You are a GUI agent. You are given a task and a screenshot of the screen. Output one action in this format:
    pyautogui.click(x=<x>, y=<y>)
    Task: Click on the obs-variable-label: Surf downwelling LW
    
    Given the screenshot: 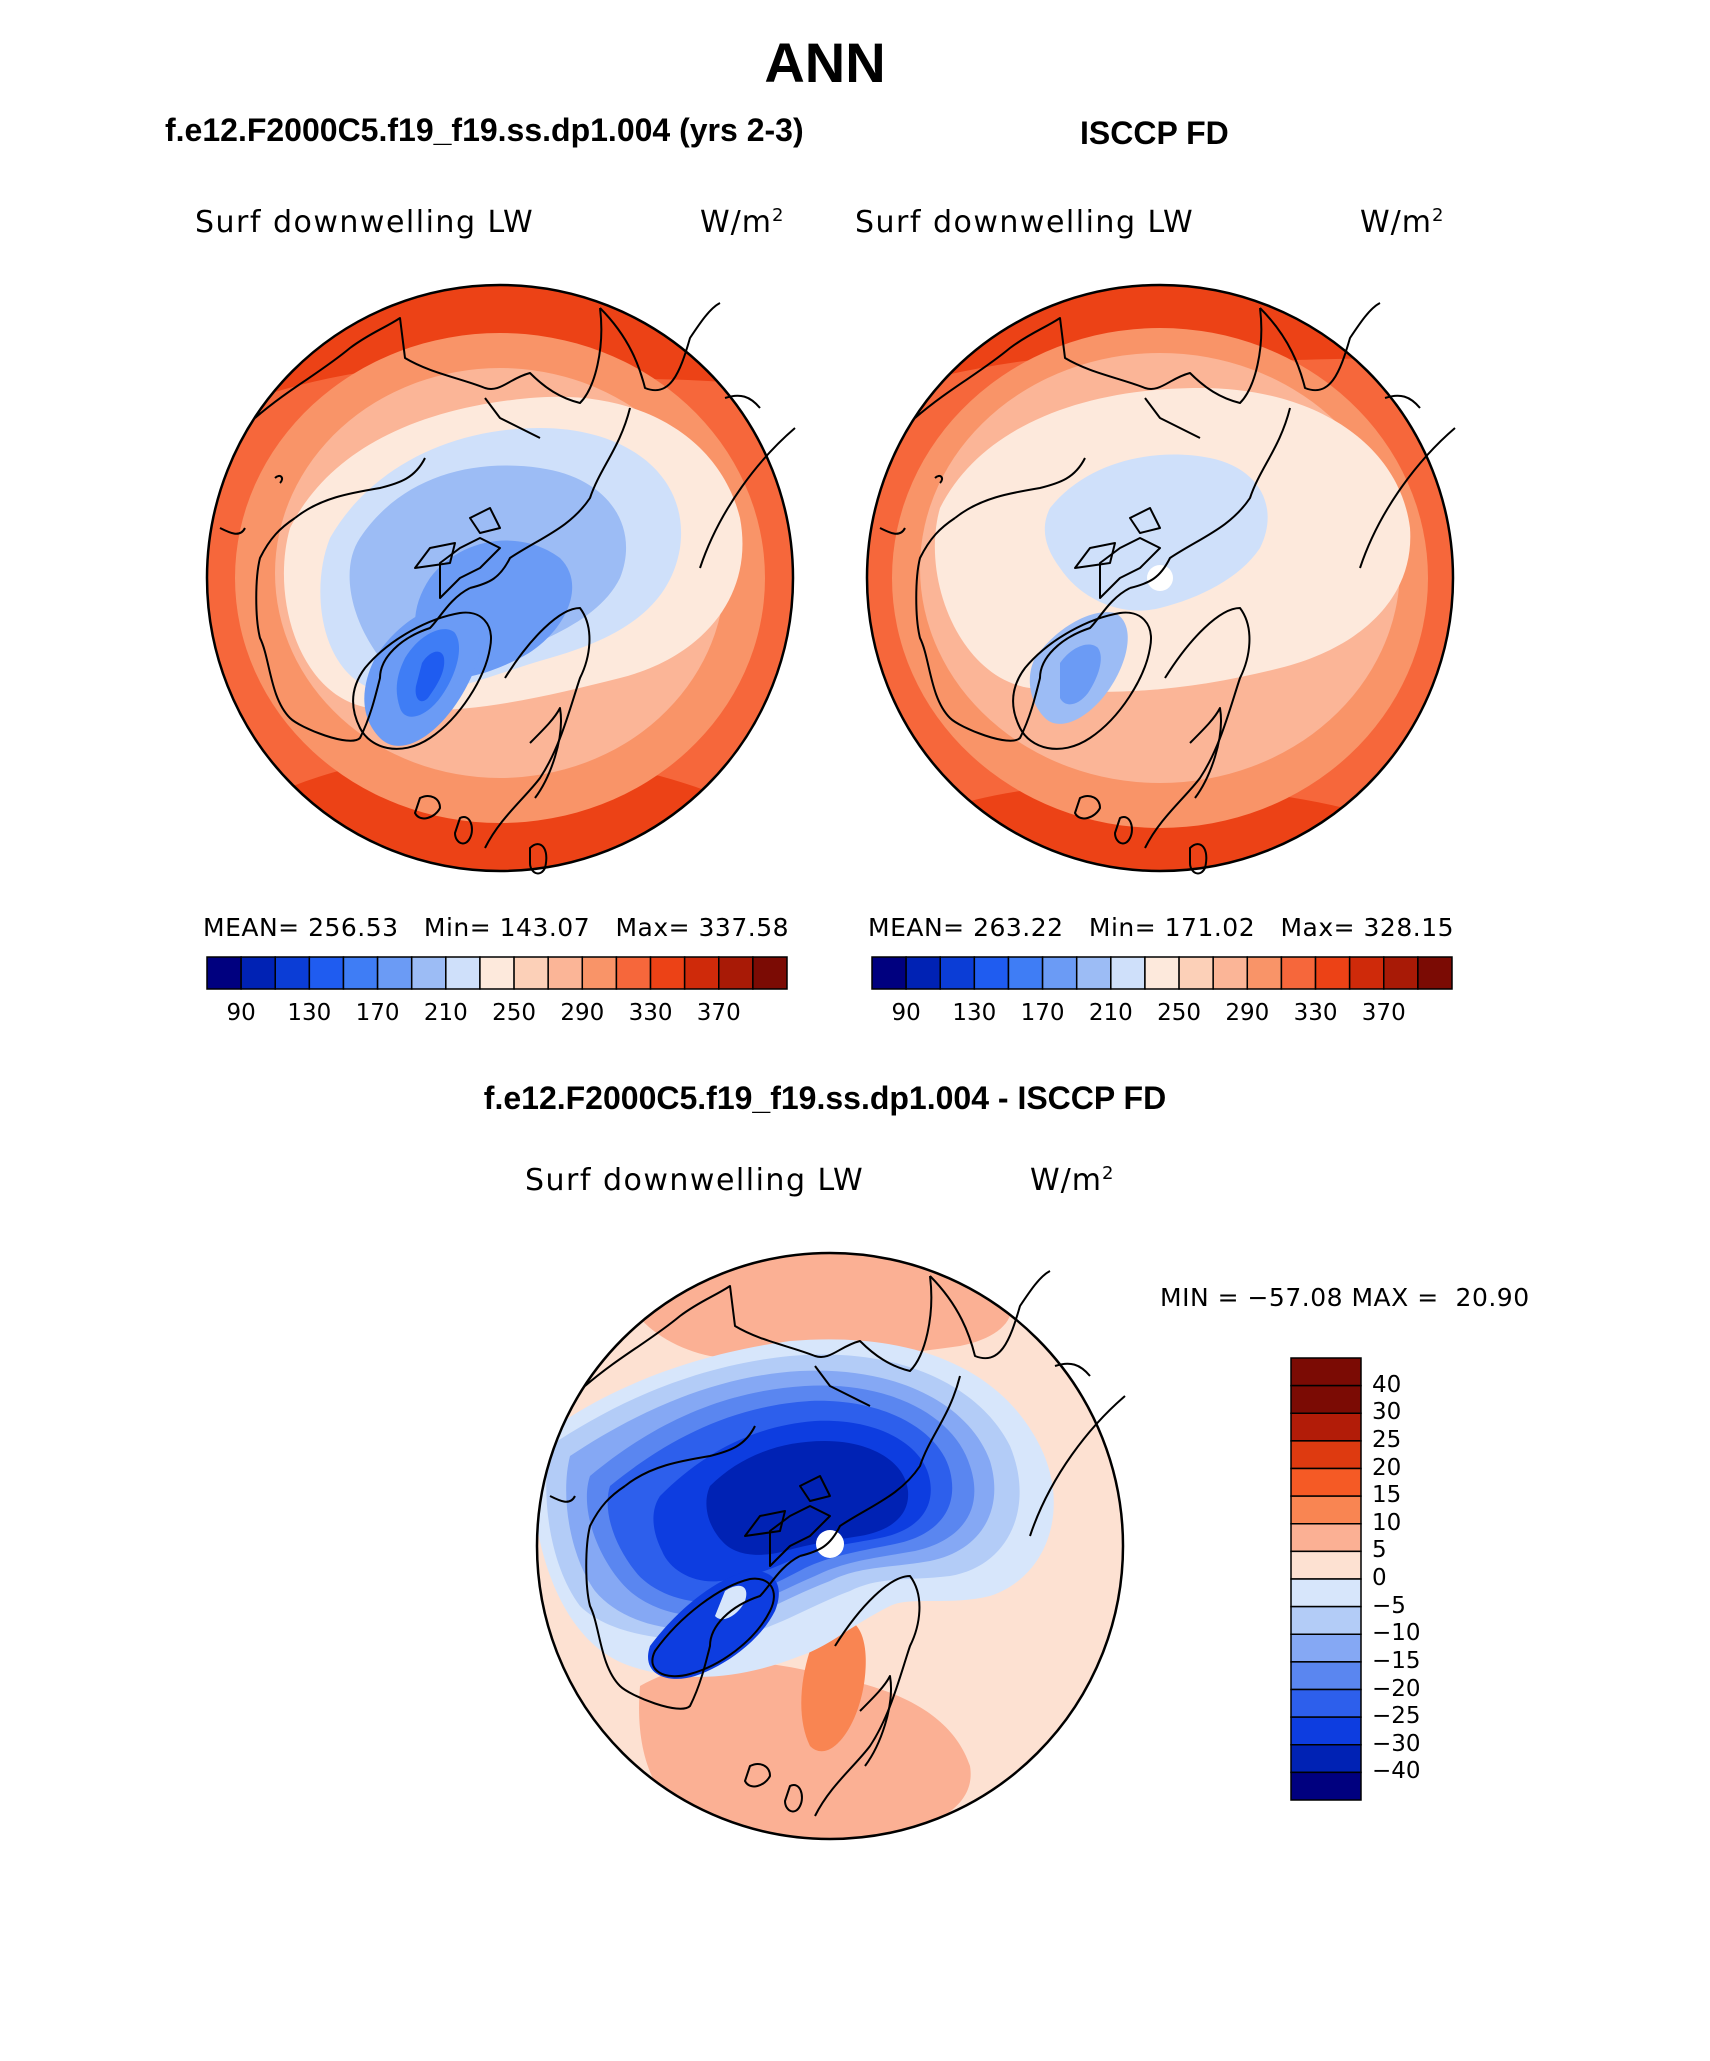 What is the action you would take?
    pyautogui.click(x=1025, y=222)
    